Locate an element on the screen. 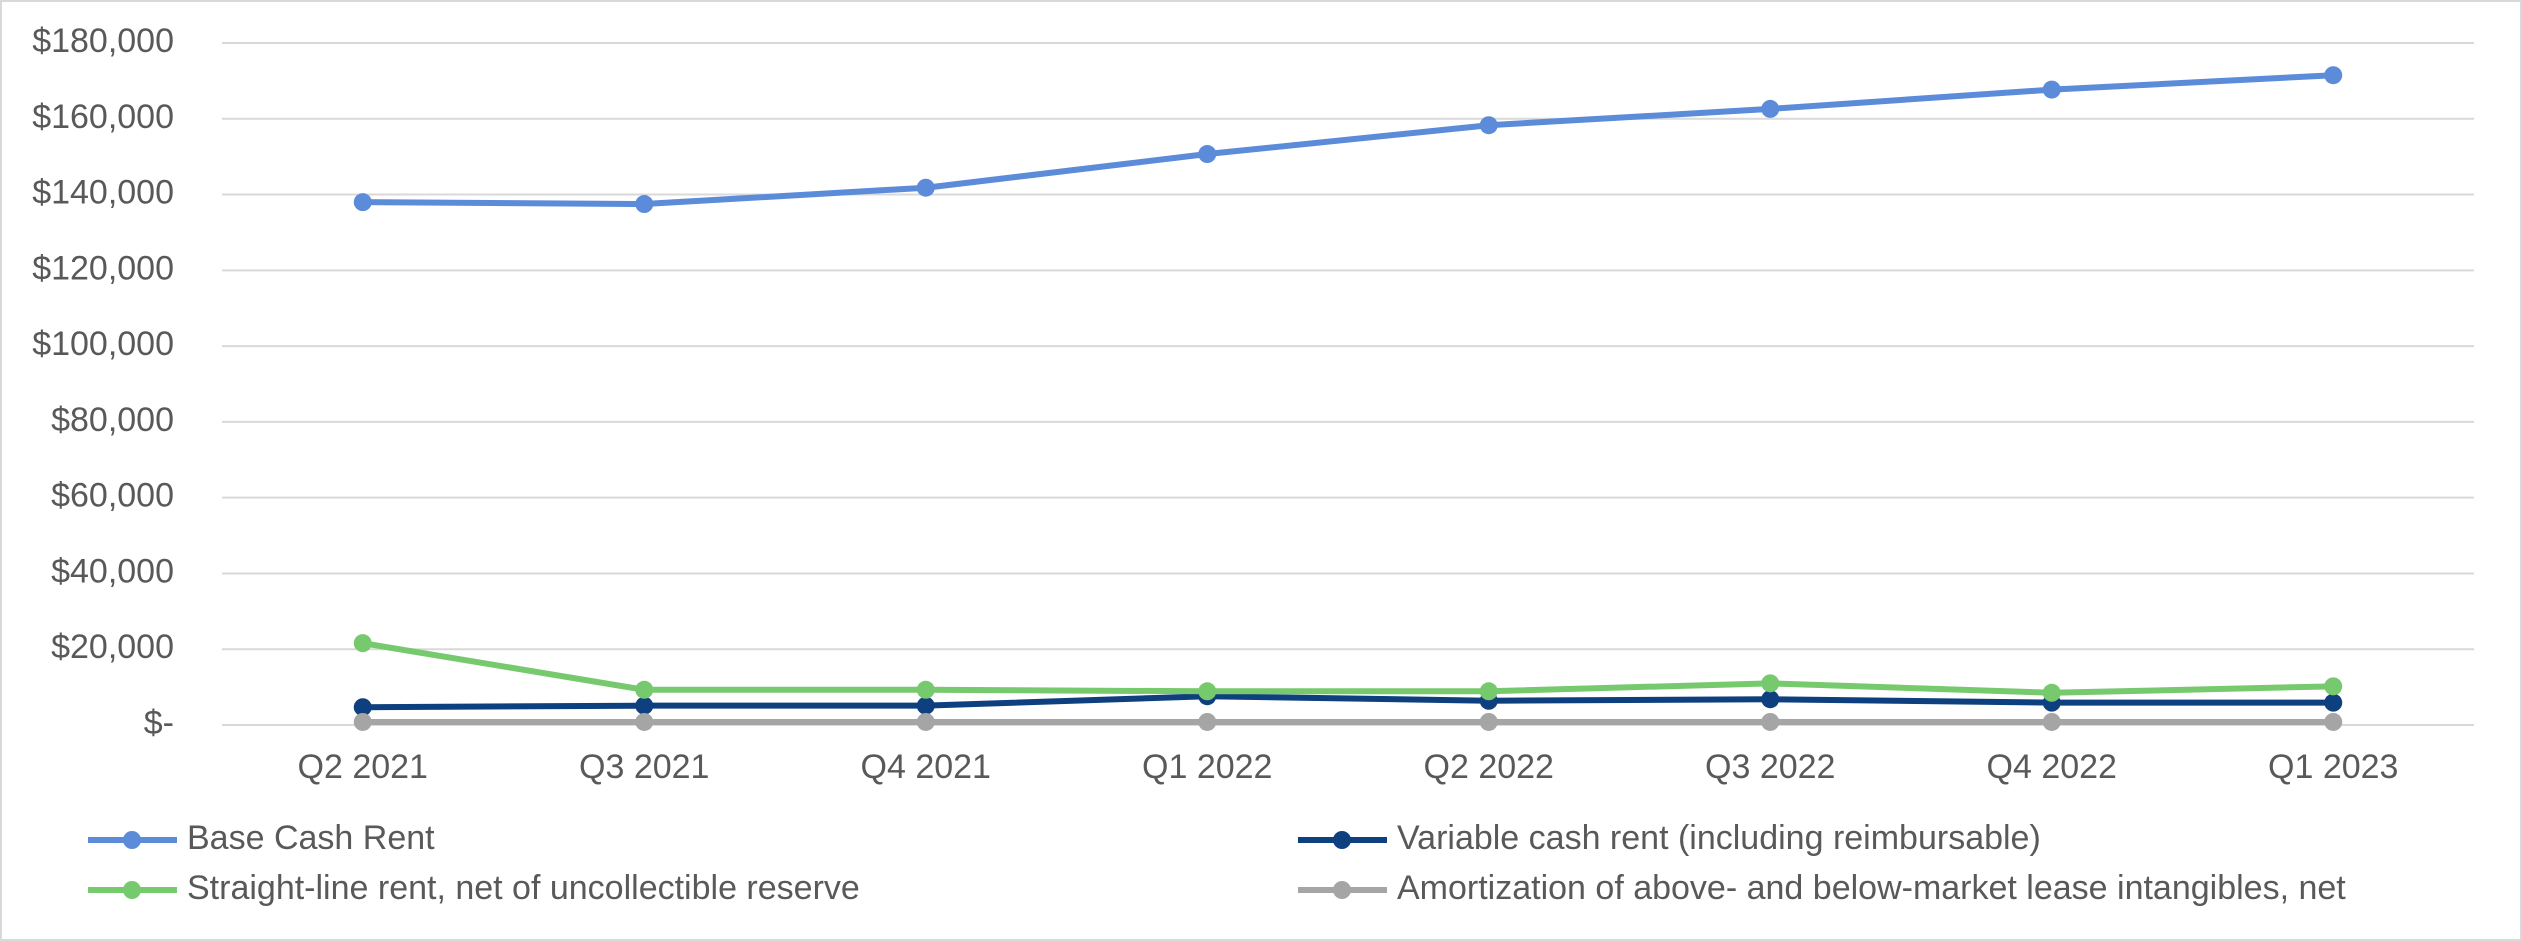 Image resolution: width=2522 pixels, height=941 pixels. y-tick-label: $20,000 is located at coordinates (112, 647).